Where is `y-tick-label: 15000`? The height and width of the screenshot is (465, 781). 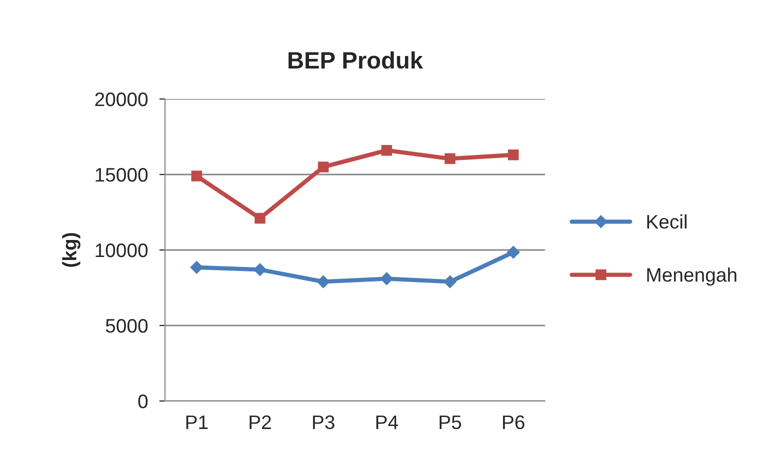
y-tick-label: 15000 is located at coordinates (122, 175).